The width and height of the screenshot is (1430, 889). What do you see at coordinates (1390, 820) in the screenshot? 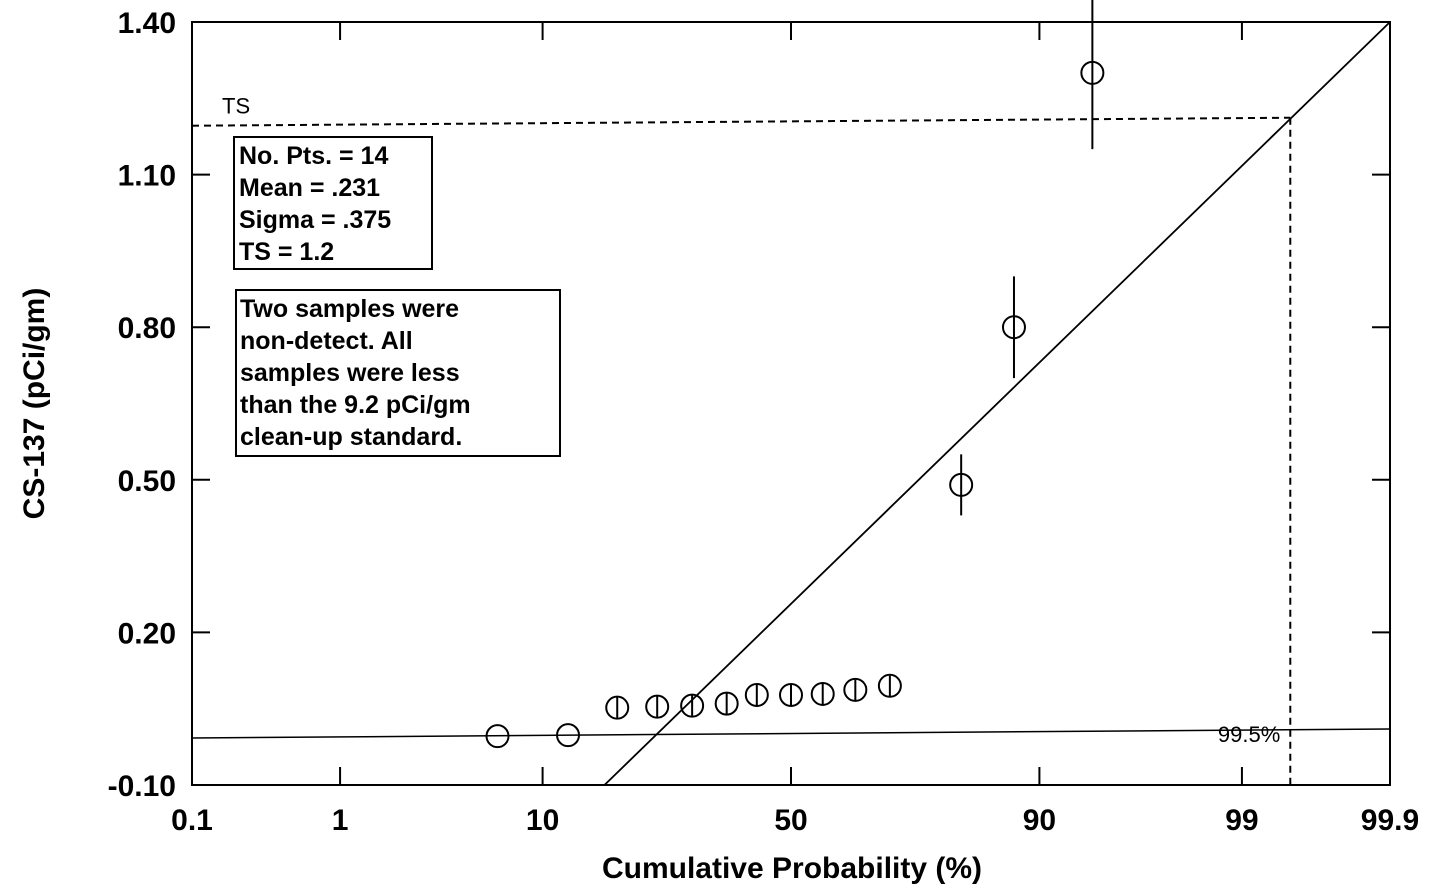
I see `x-tick-label: 99.9` at bounding box center [1390, 820].